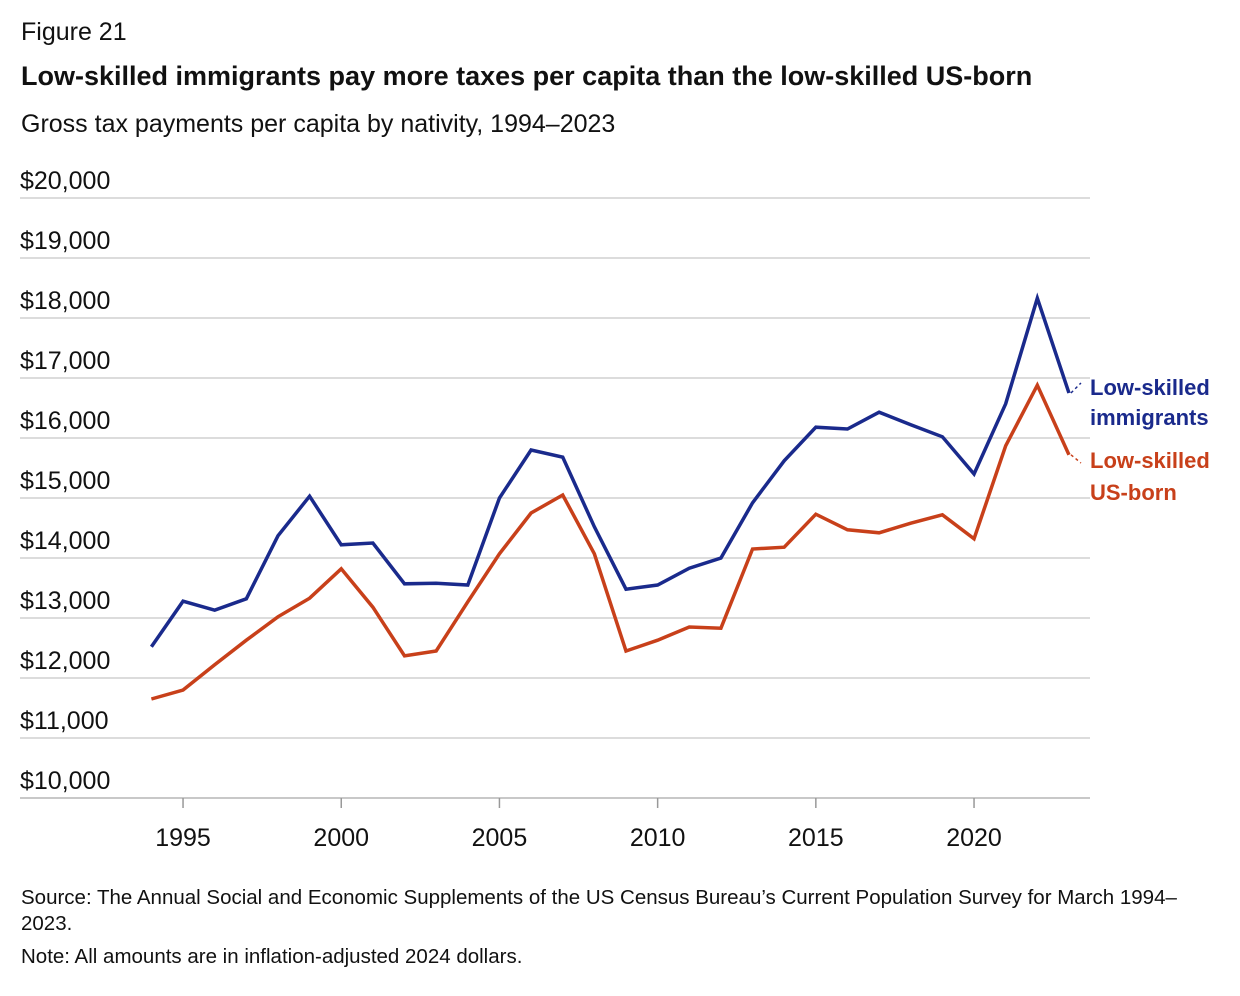 The image size is (1240, 996). I want to click on series-label: immigrants, so click(1149, 417).